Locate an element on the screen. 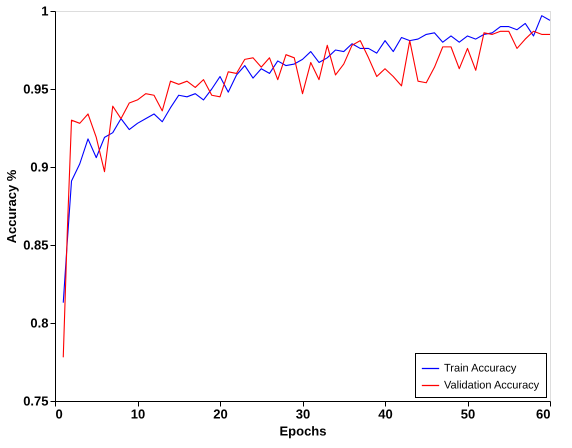 This screenshot has width=572, height=448. x-tick-label: 10 is located at coordinates (138, 414).